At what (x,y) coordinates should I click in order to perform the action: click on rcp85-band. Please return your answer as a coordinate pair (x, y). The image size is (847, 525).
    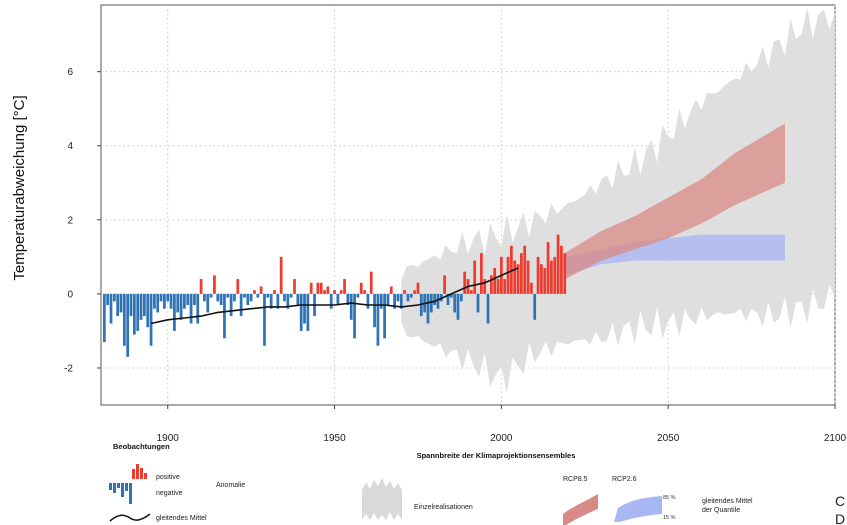
    Looking at the image, I should click on (674, 201).